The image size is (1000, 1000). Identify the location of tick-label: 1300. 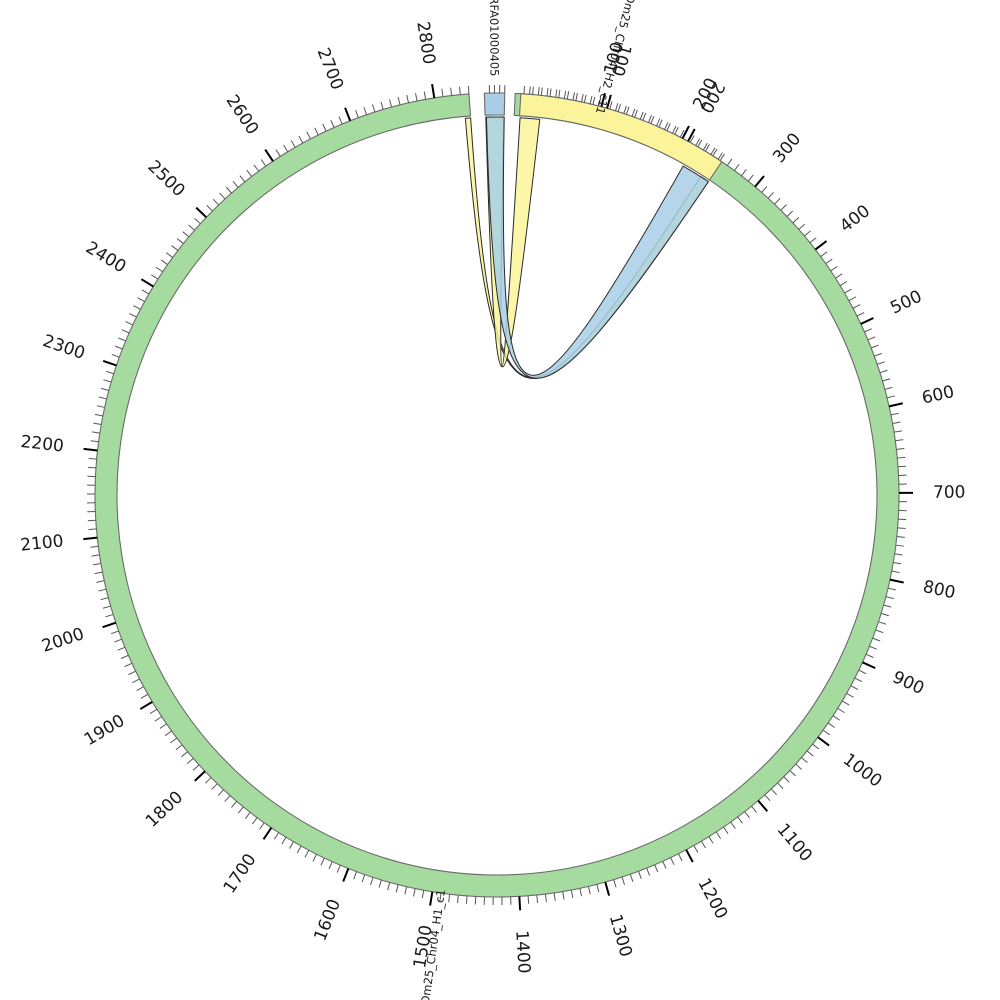
(620, 935).